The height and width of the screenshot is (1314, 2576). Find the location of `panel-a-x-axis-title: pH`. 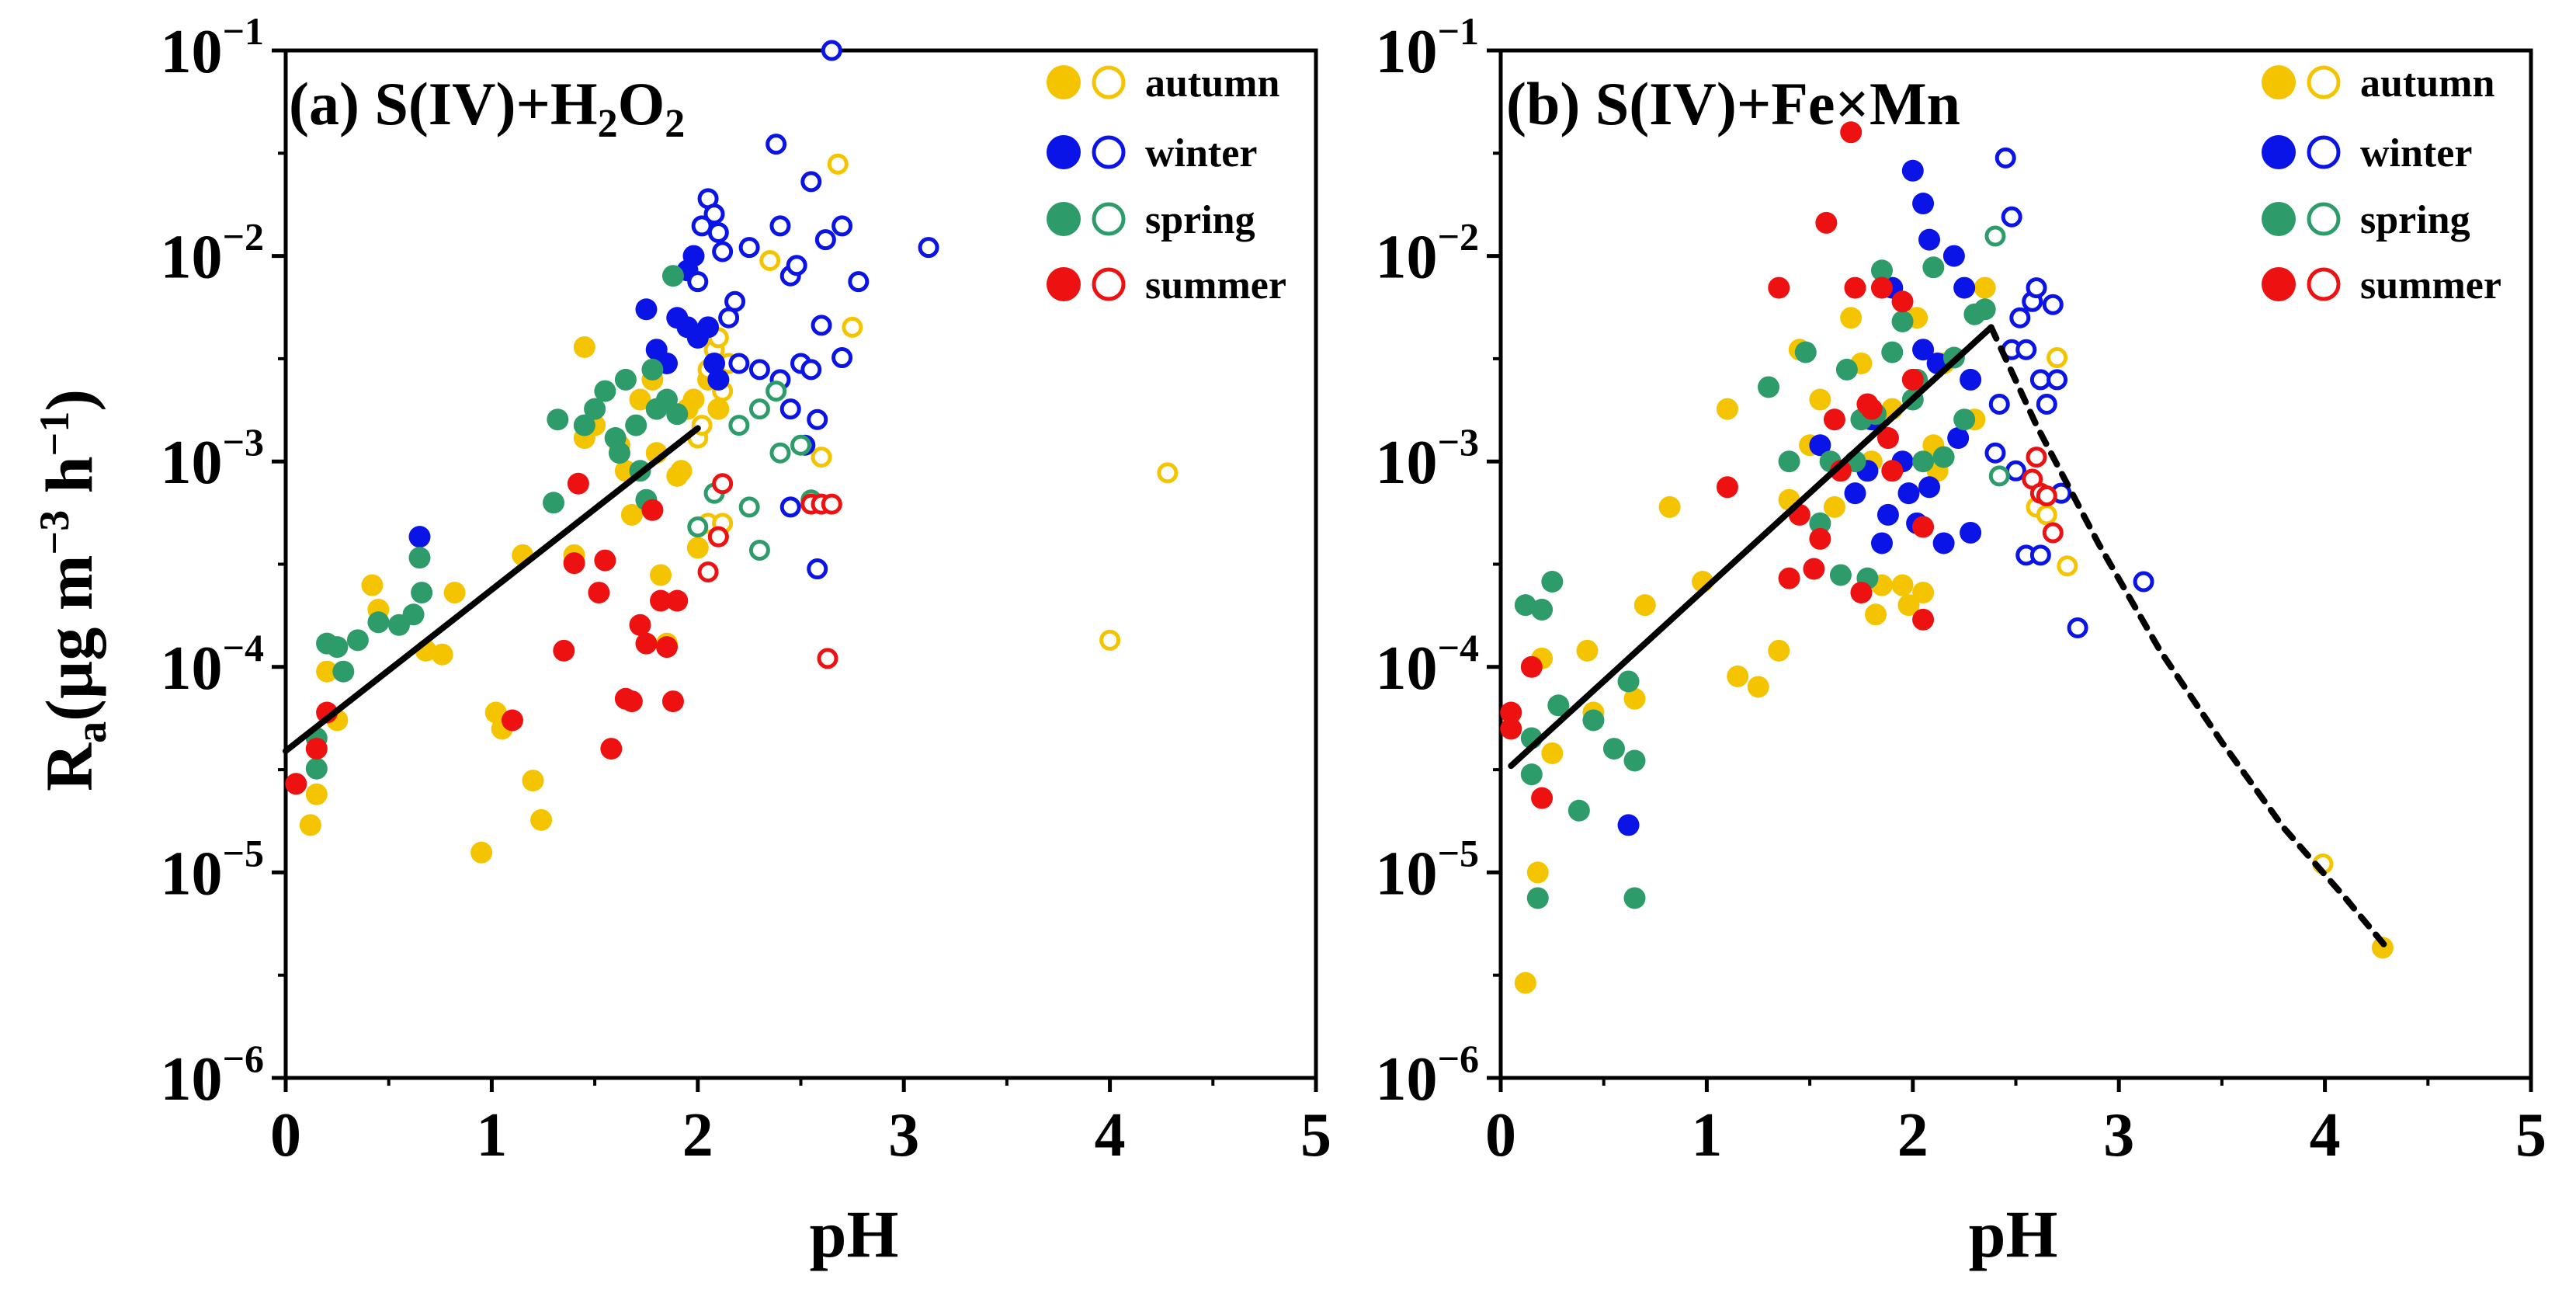

panel-a-x-axis-title: pH is located at coordinates (854, 1234).